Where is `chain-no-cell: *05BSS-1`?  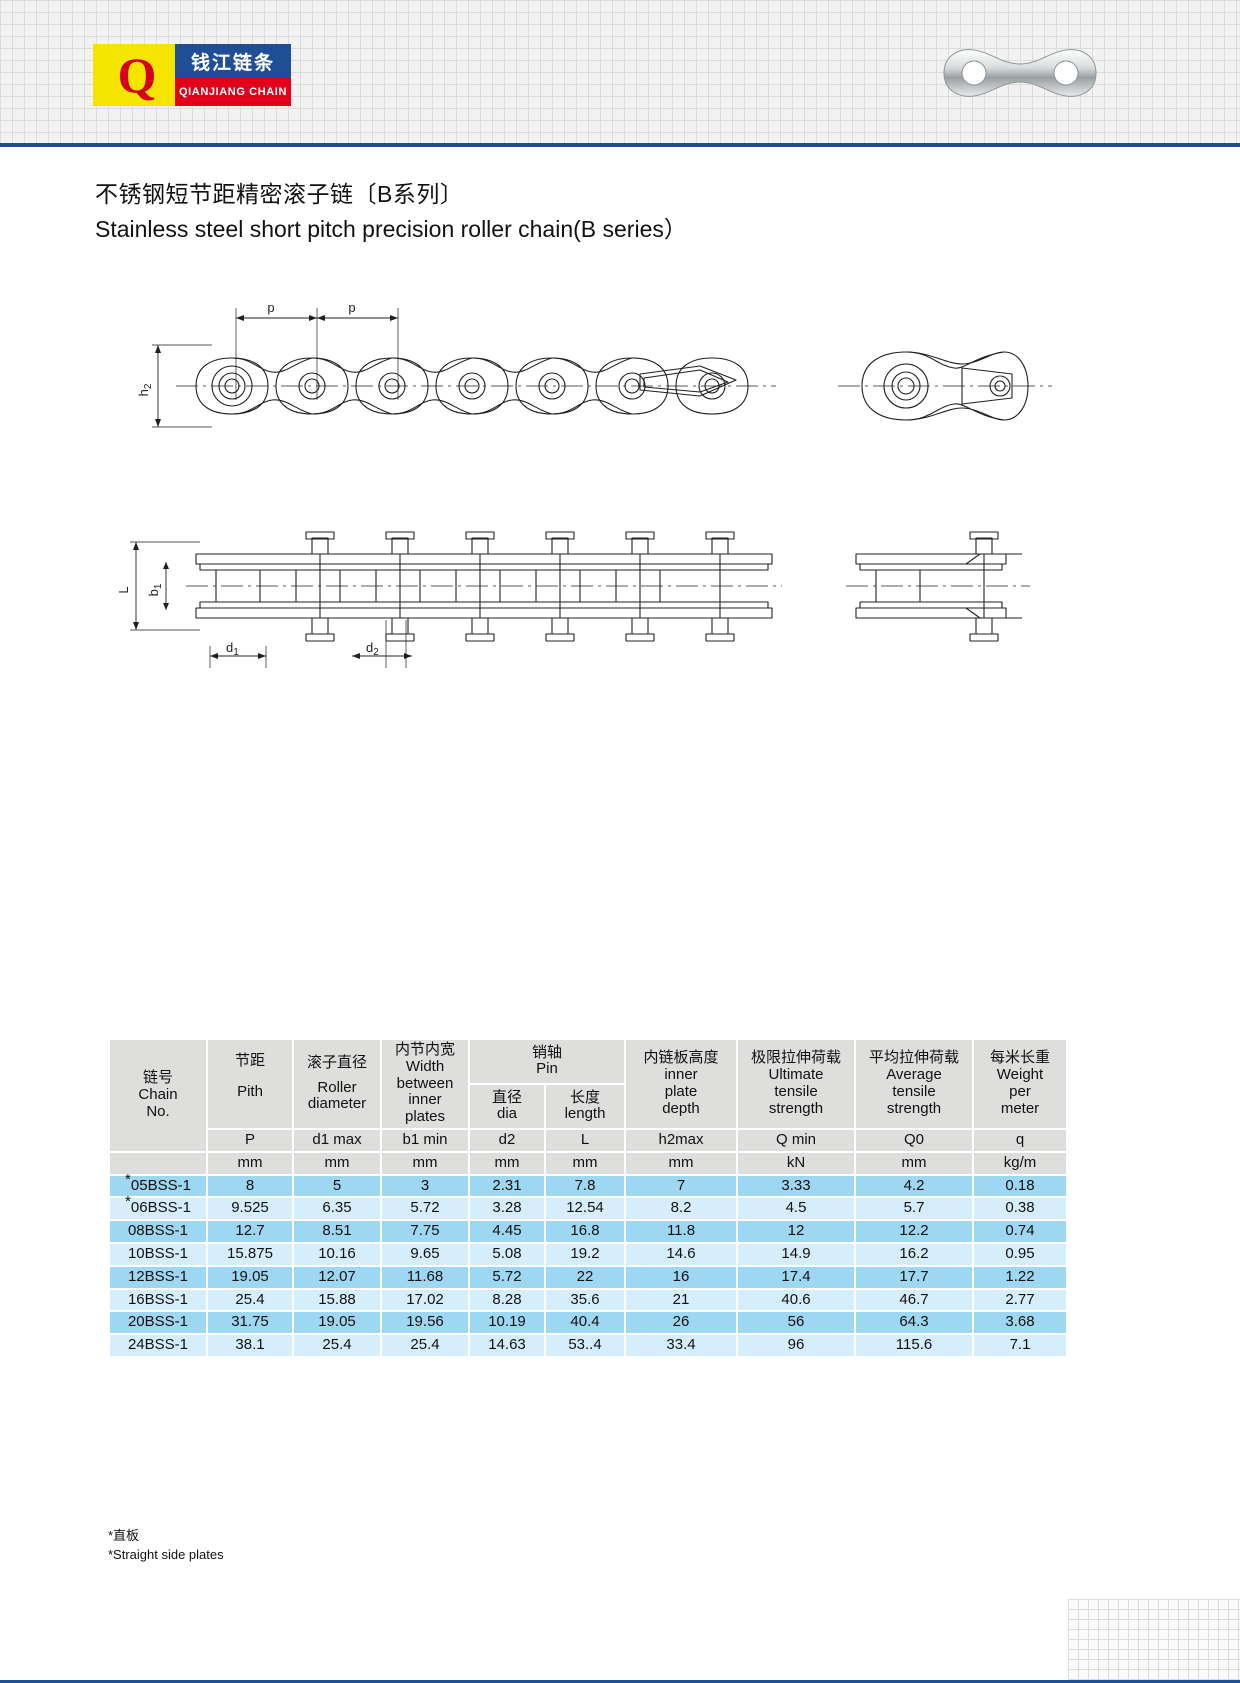
chain-no-cell: *05BSS-1 is located at coordinates (158, 1184).